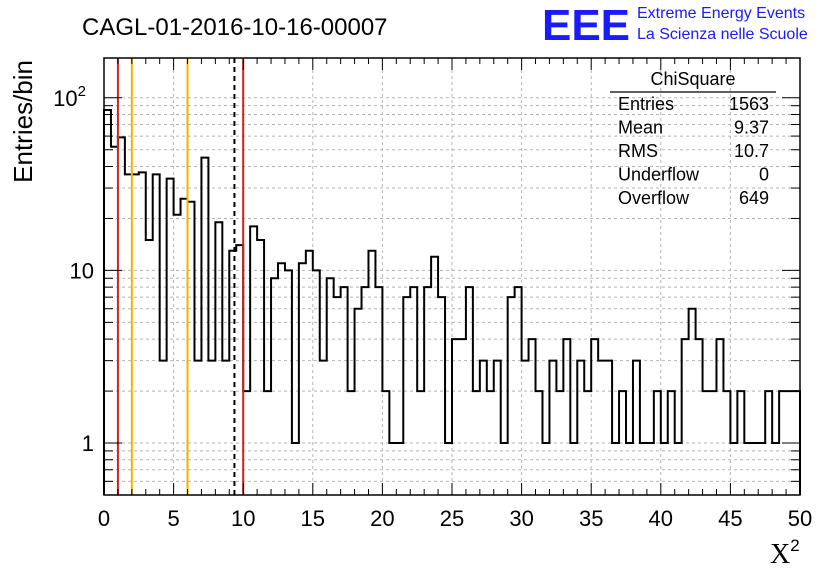  Describe the element at coordinates (23, 121) in the screenshot. I see `y-axis-label: Entries/bin` at that location.